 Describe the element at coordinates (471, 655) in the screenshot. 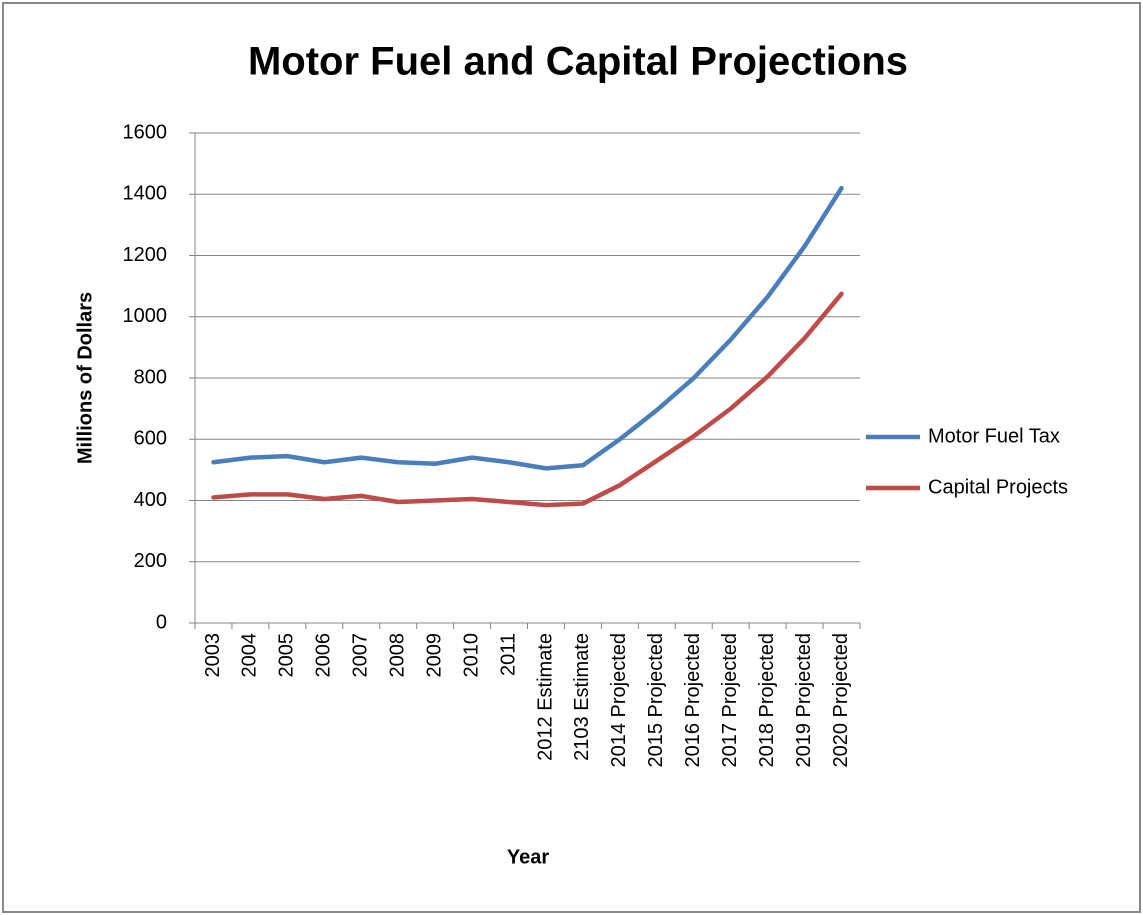

I see `x-tick-label: 2010` at that location.